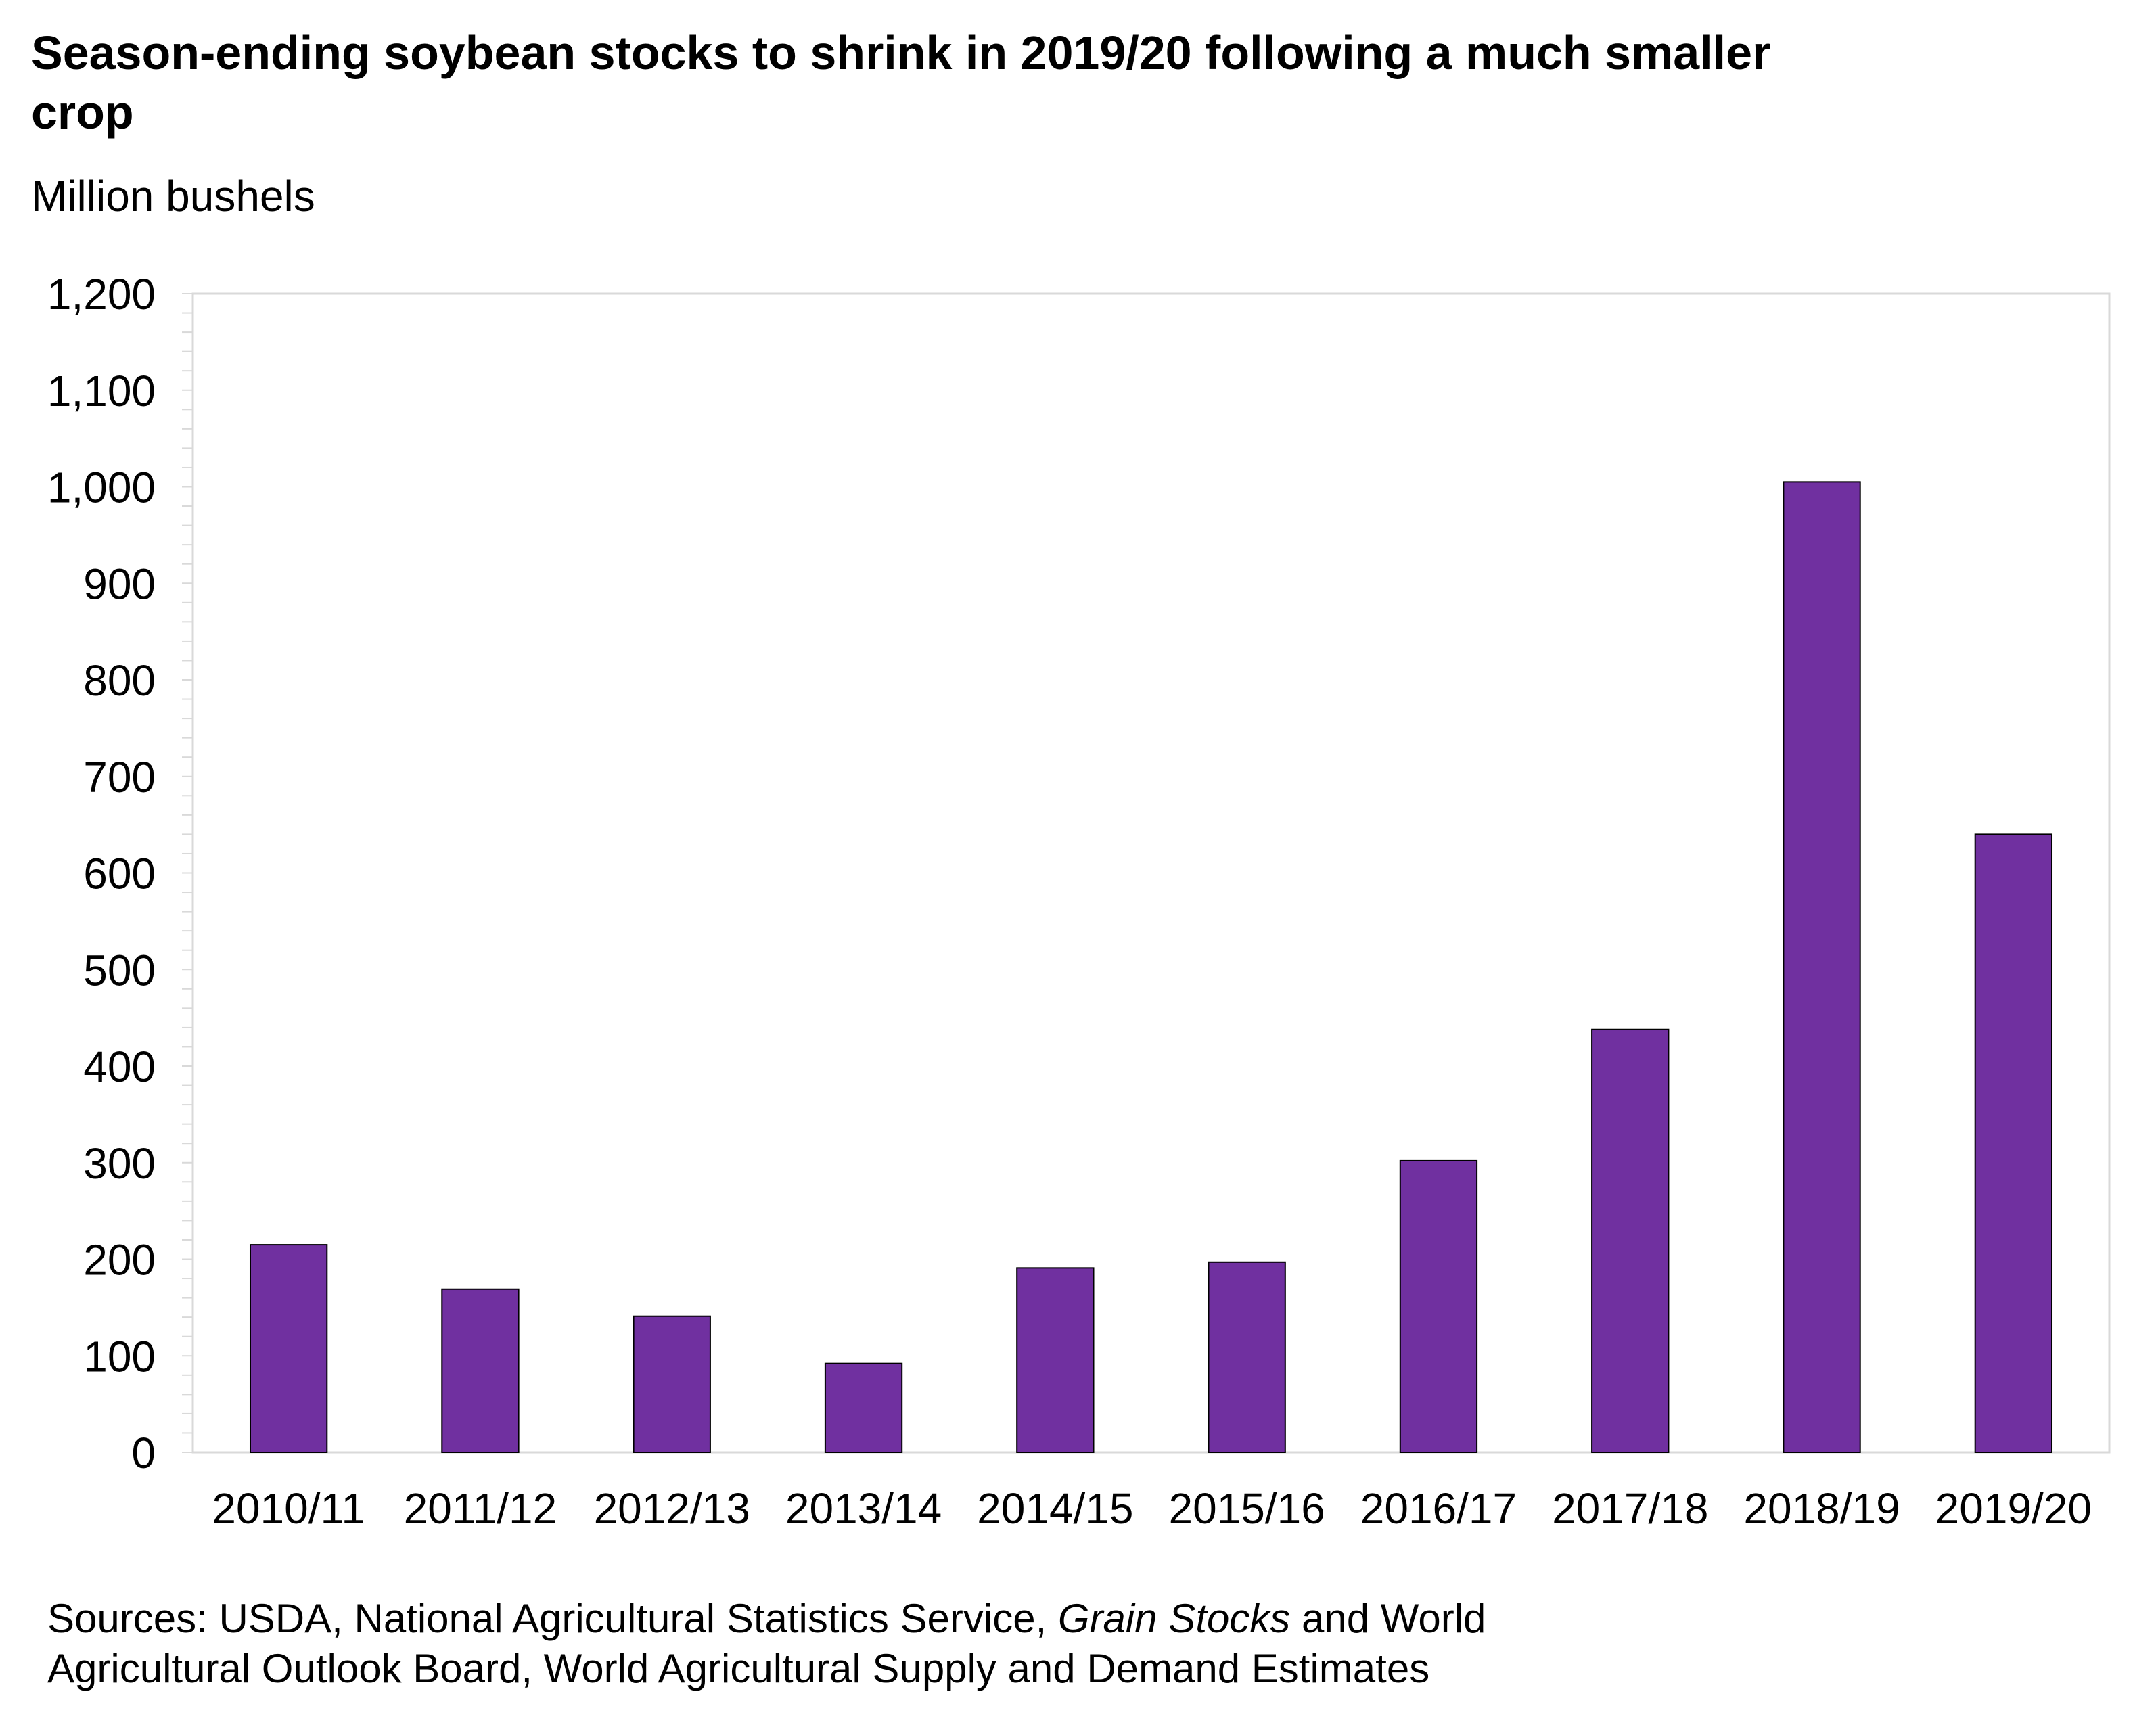 Image resolution: width=2156 pixels, height=1725 pixels. Describe the element at coordinates (120, 970) in the screenshot. I see `y-tick-label: 500` at that location.